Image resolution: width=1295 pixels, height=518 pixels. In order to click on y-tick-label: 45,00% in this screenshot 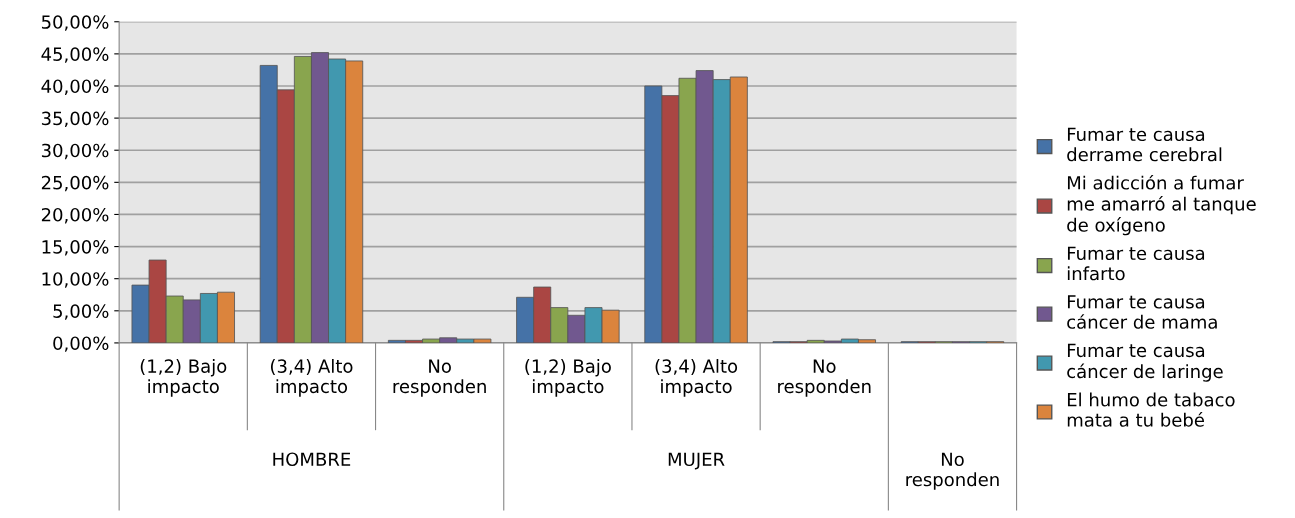, I will do `click(75, 55)`.